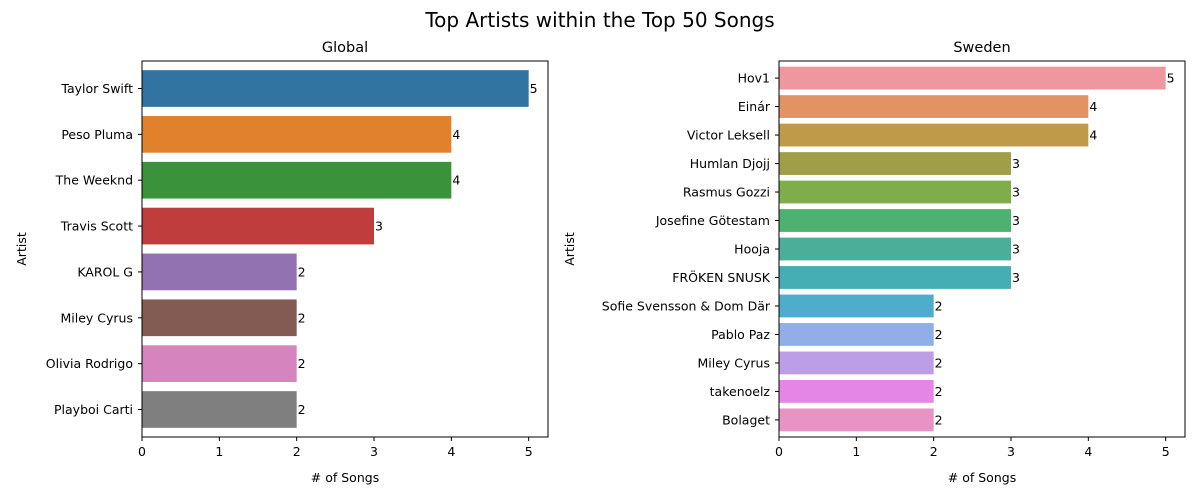  I want to click on sweden-category-label: Humlan Djojj, so click(730, 163).